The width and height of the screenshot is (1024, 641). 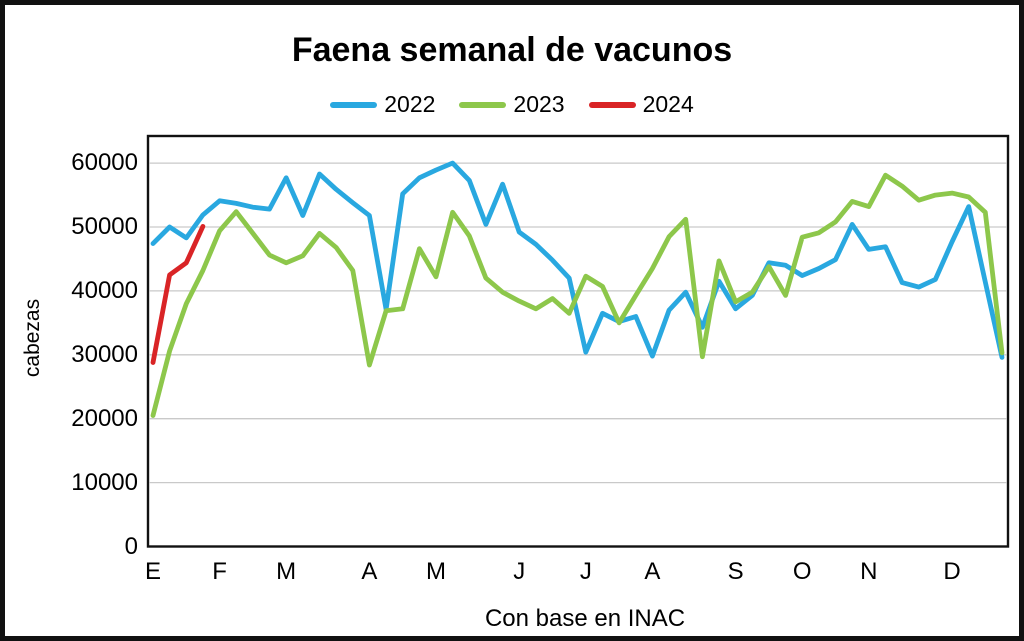 I want to click on x-tick-label: E, so click(x=152, y=571).